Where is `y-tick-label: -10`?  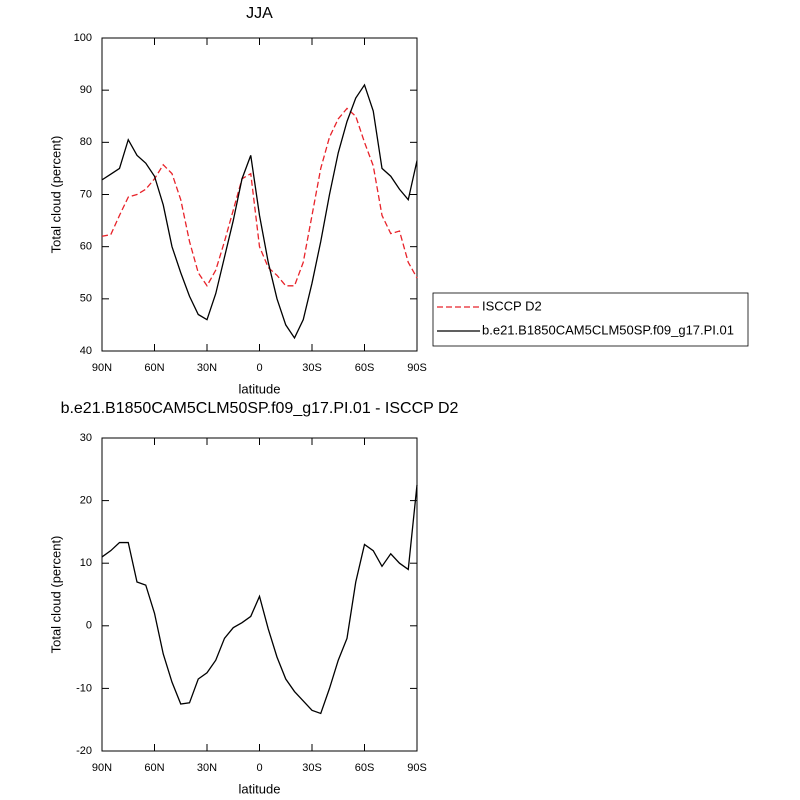 y-tick-label: -10 is located at coordinates (84, 688).